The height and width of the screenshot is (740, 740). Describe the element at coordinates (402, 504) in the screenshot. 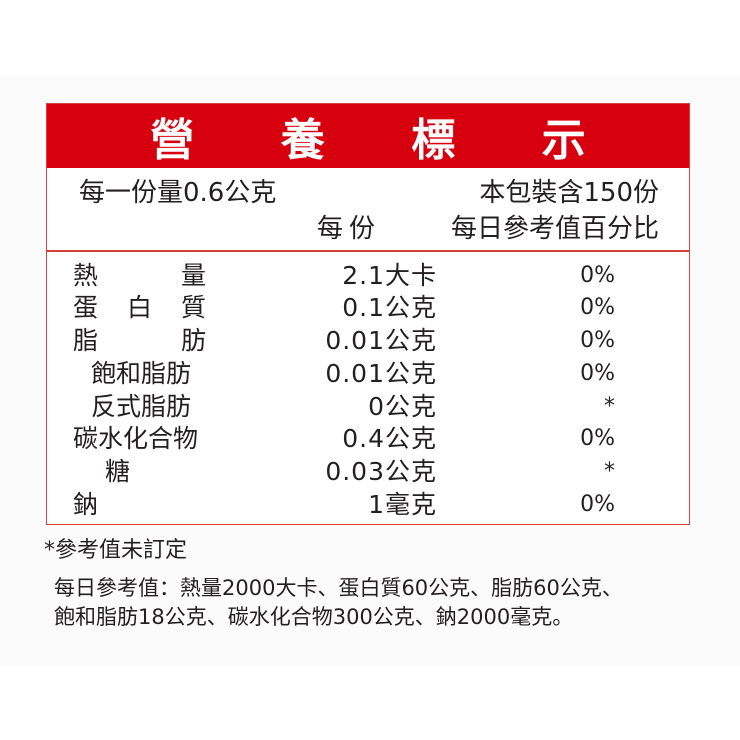

I see `nutrient-value: 1毫克` at that location.